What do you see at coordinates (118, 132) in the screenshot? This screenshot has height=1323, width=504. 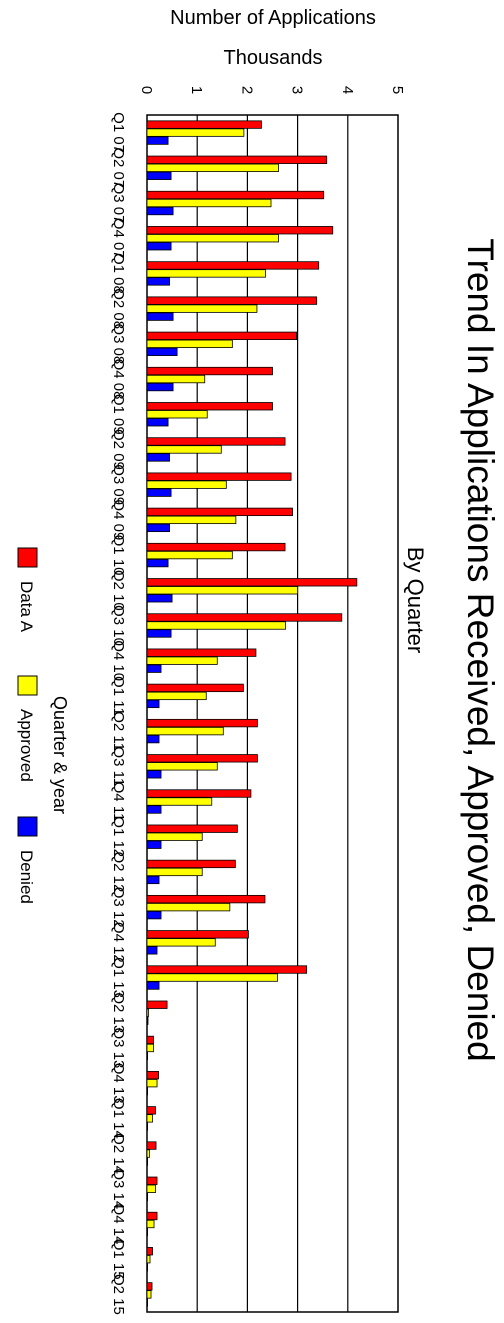 I see `category-label: Q1 07` at bounding box center [118, 132].